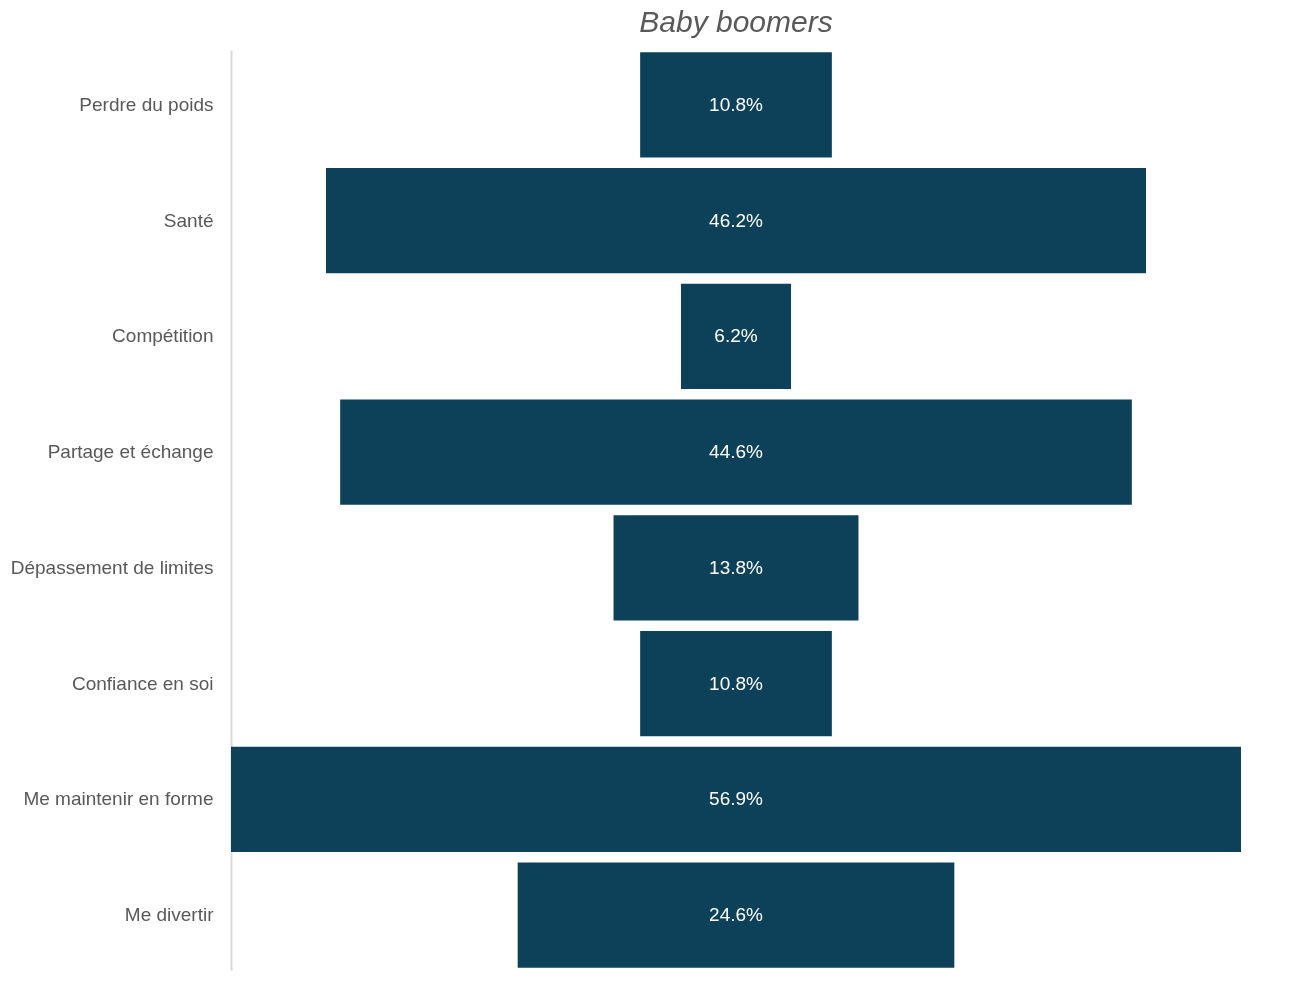 The height and width of the screenshot is (994, 1314). Describe the element at coordinates (146, 104) in the screenshot. I see `category-label: Perdre du poids` at that location.